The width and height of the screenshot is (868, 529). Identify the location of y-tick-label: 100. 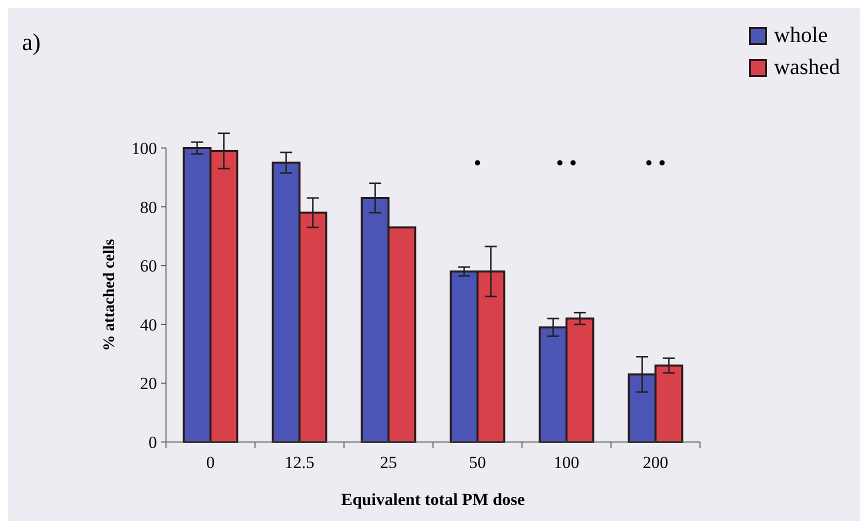
(144, 148).